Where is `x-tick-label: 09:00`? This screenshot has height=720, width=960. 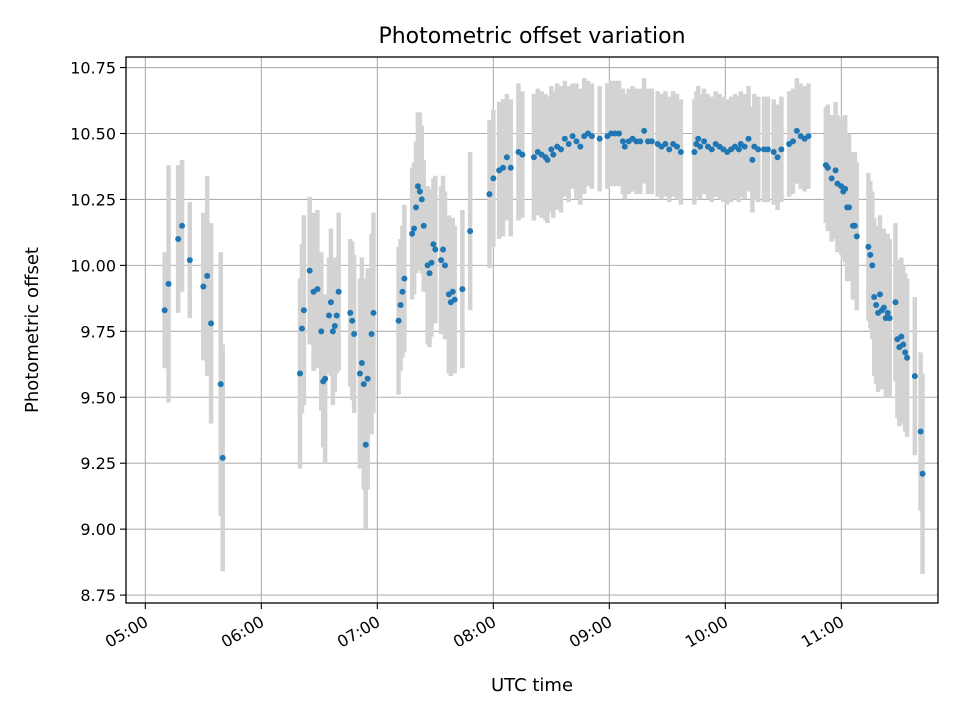
x-tick-label: 09:00 is located at coordinates (590, 632).